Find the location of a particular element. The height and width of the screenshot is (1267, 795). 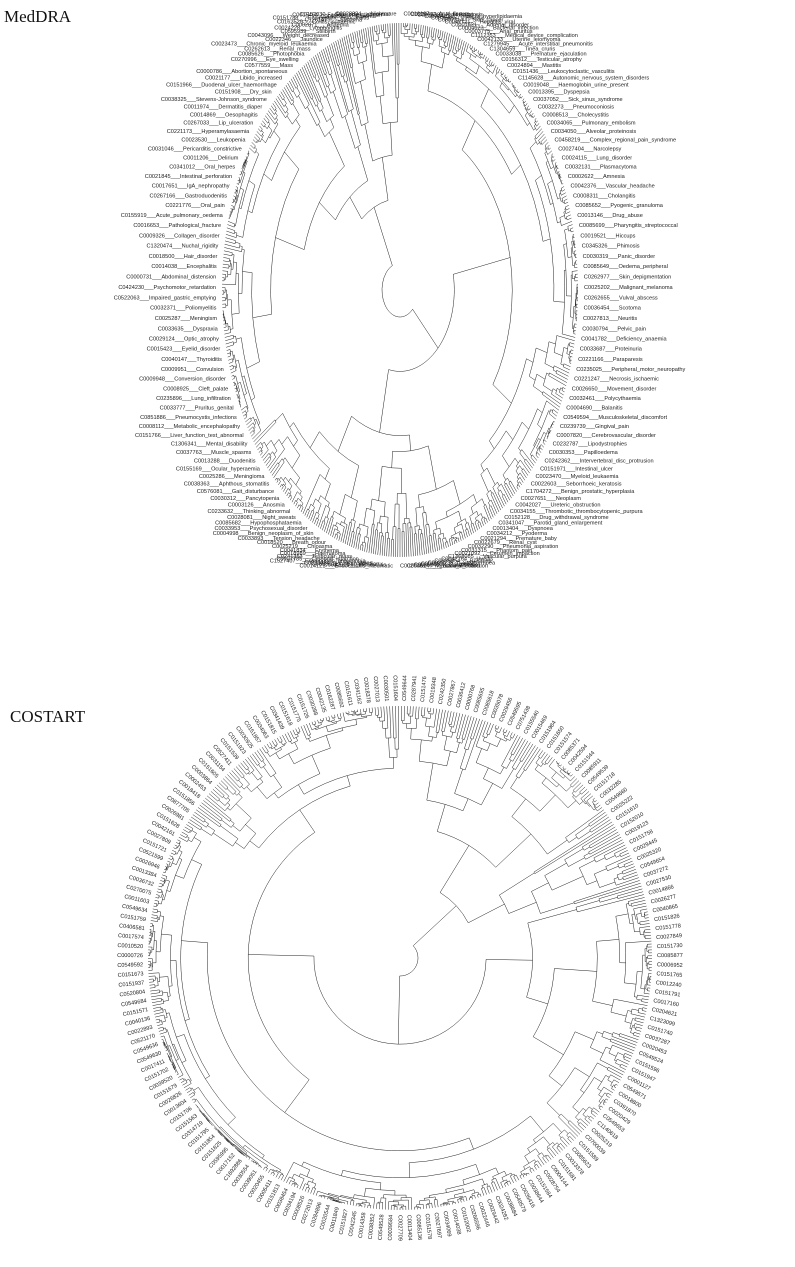

leaf-label: C0151778 is located at coordinates (668, 927).